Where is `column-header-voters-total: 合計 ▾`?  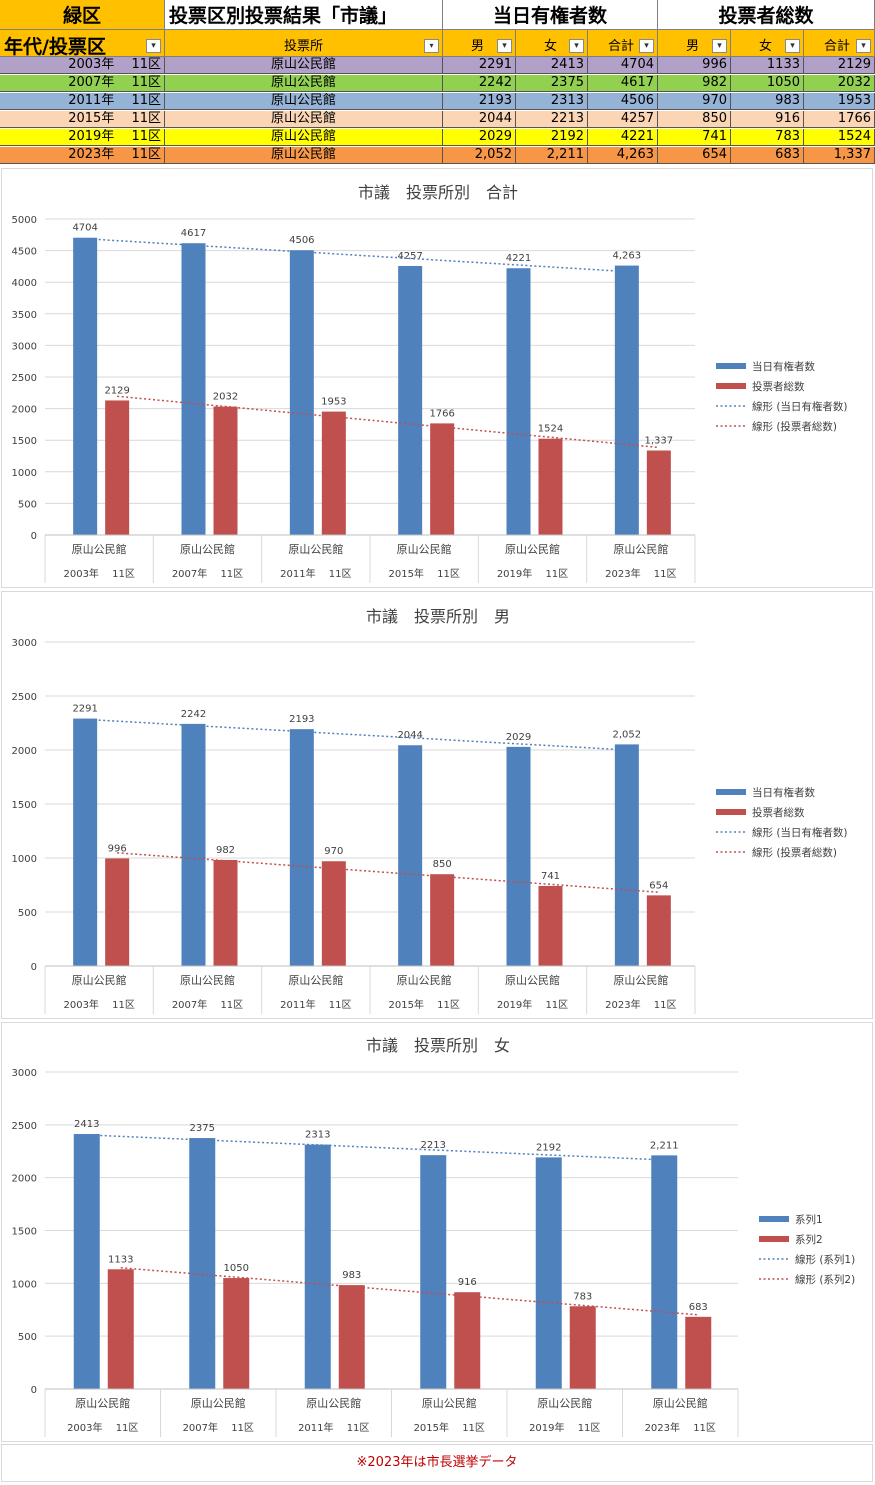
column-header-voters-total: 合計 ▾ is located at coordinates (839, 43).